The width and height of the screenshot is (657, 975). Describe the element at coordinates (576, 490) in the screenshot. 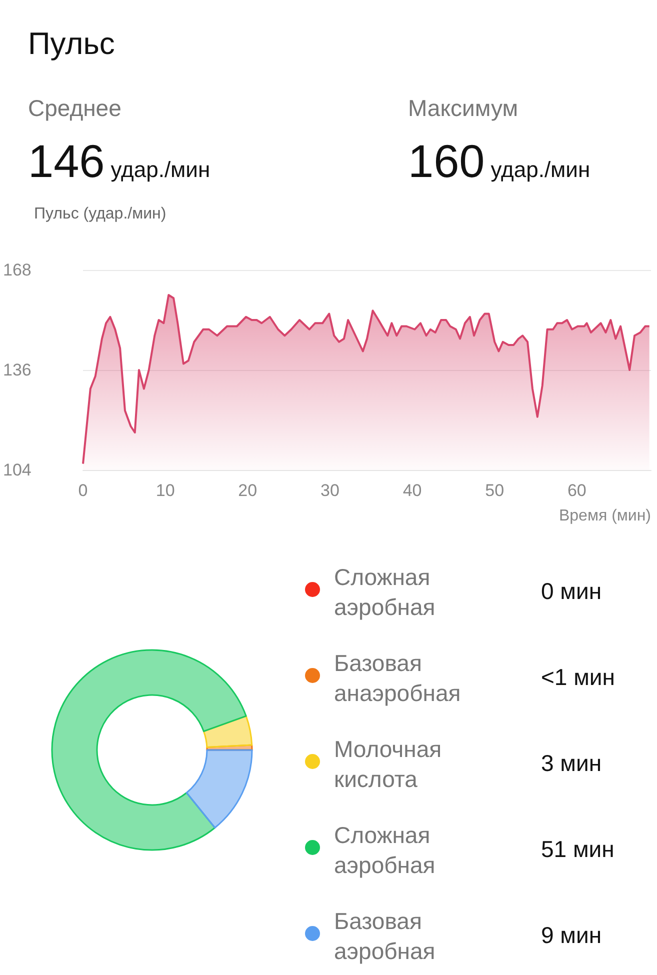

I see `x-tick-label: 60` at that location.